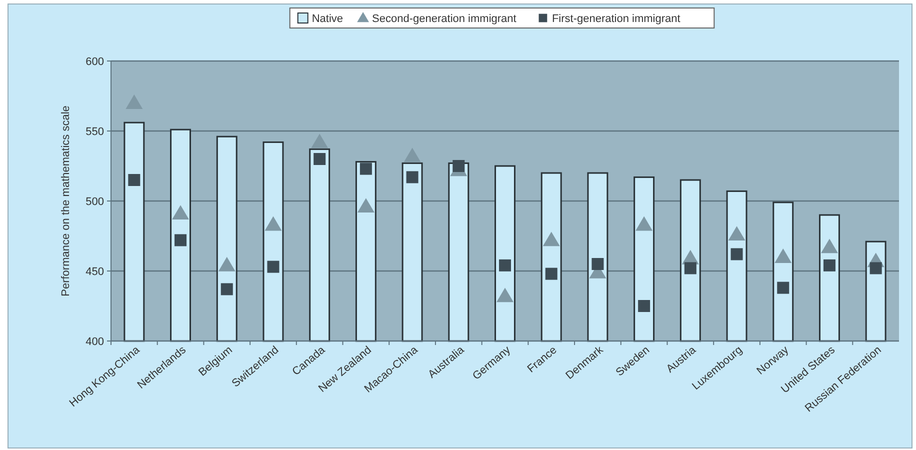 This screenshot has width=916, height=450. Describe the element at coordinates (66, 201) in the screenshot. I see `y-axis-title: Performance on the mathematics scale` at that location.